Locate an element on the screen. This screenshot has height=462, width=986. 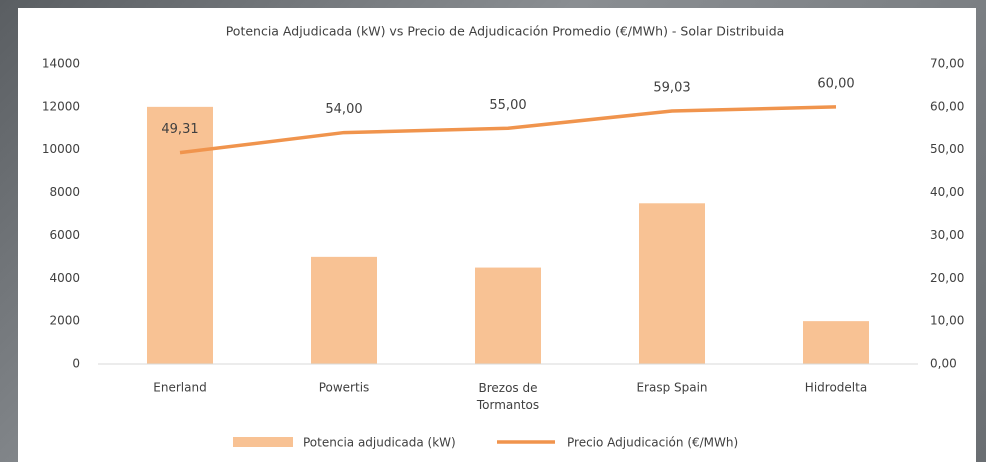
y-tick-label: 8000 is located at coordinates (64, 192).